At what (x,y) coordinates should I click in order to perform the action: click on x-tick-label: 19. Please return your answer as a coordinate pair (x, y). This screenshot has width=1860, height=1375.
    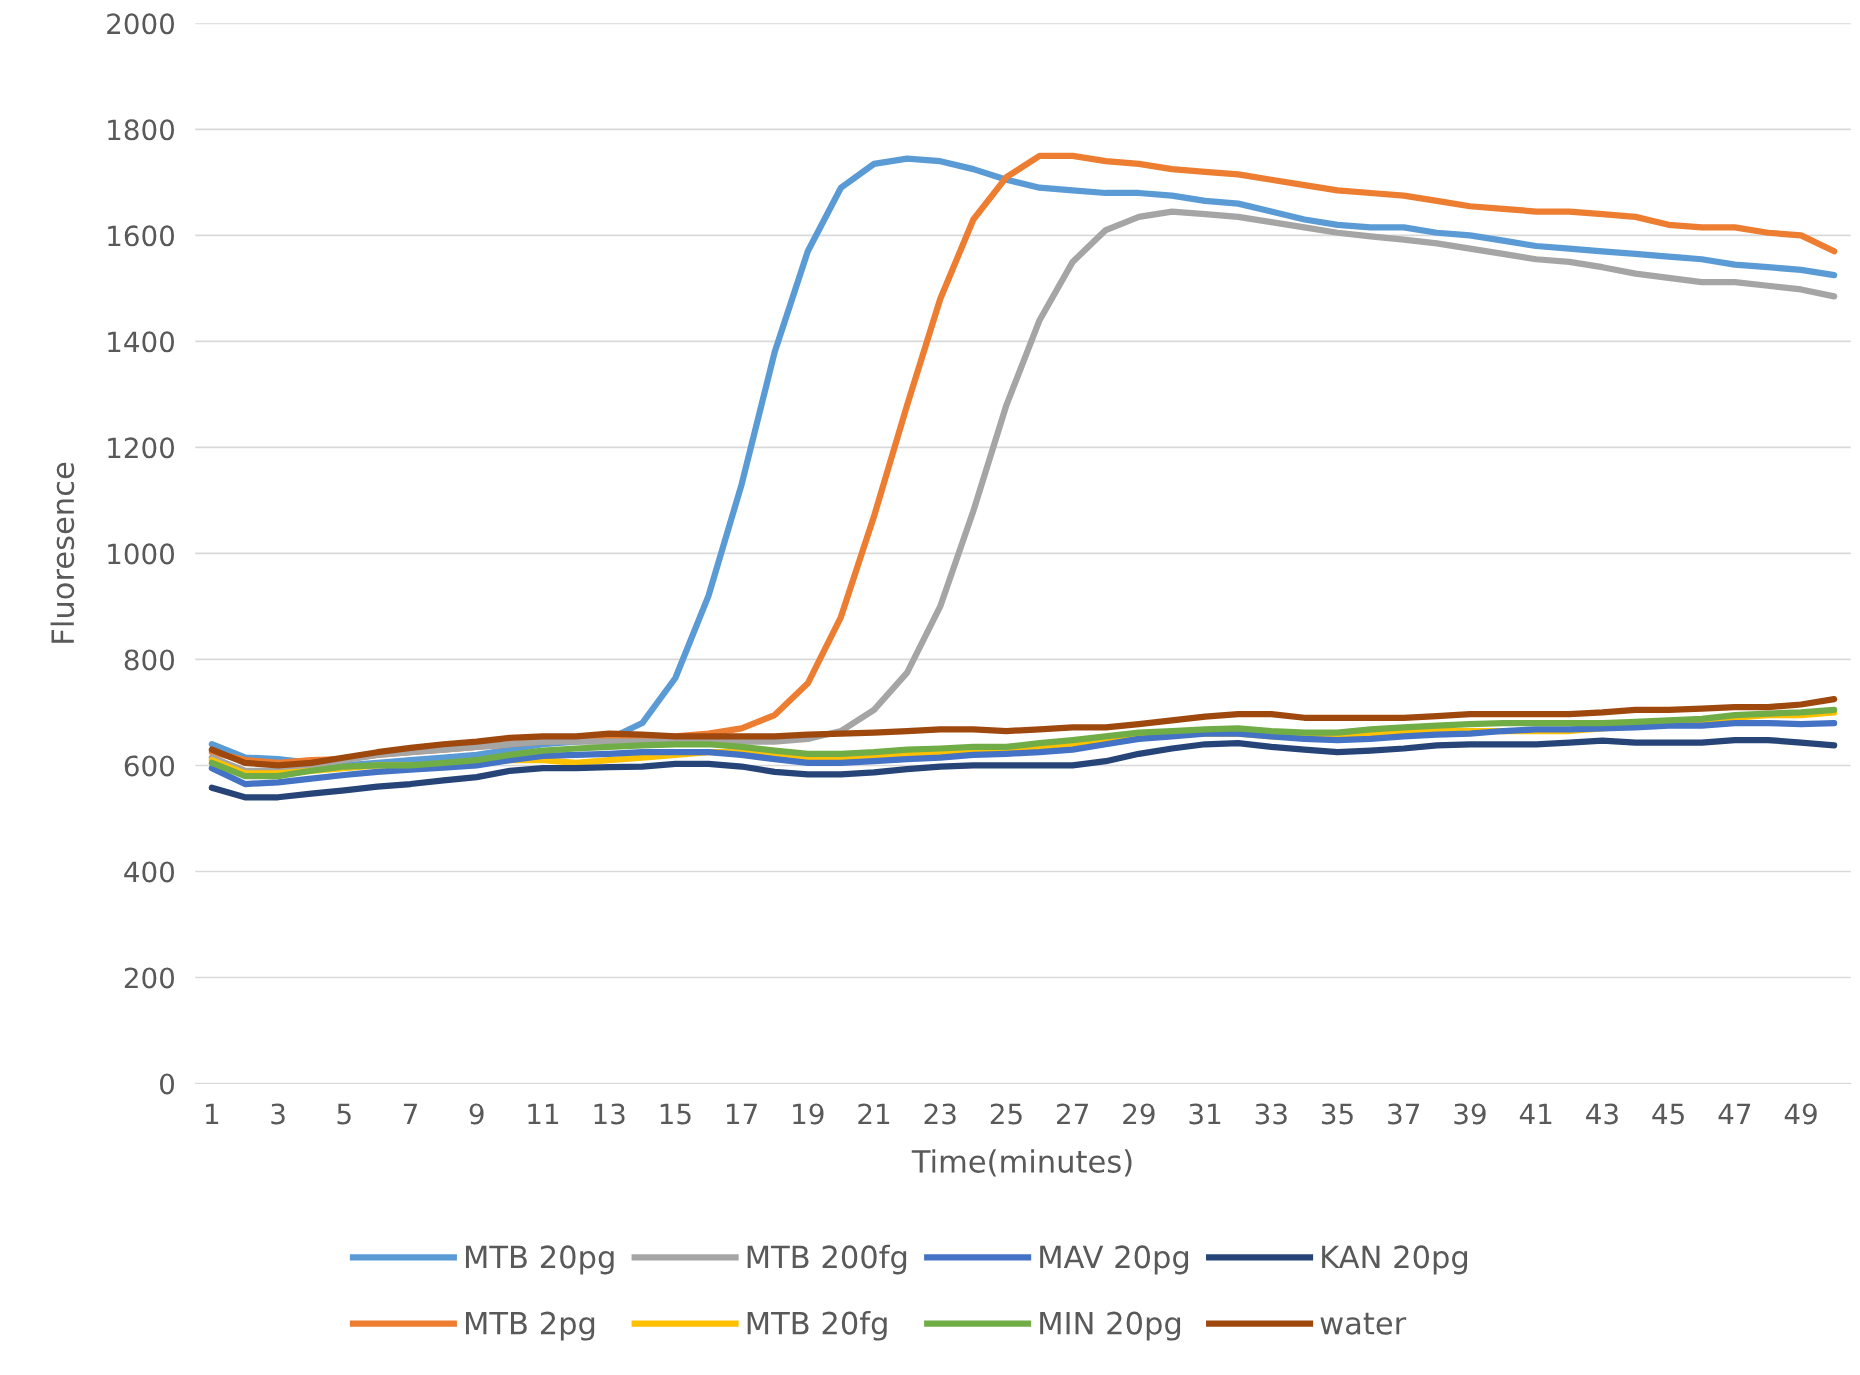
    Looking at the image, I should click on (808, 1114).